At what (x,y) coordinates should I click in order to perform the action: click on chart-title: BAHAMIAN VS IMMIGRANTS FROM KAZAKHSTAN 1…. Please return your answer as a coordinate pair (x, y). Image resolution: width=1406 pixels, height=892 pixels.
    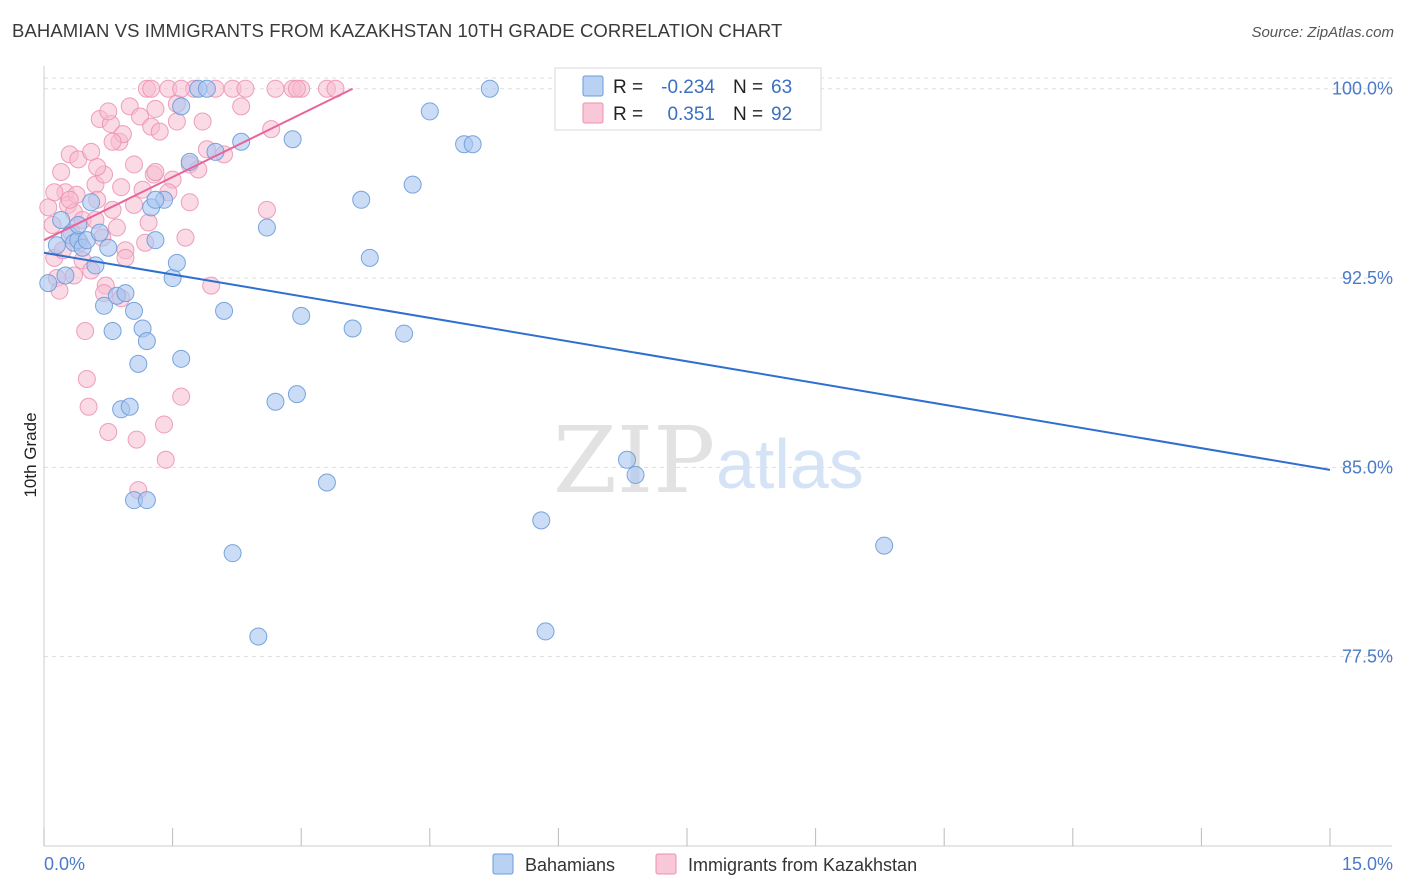
    Looking at the image, I should click on (397, 30).